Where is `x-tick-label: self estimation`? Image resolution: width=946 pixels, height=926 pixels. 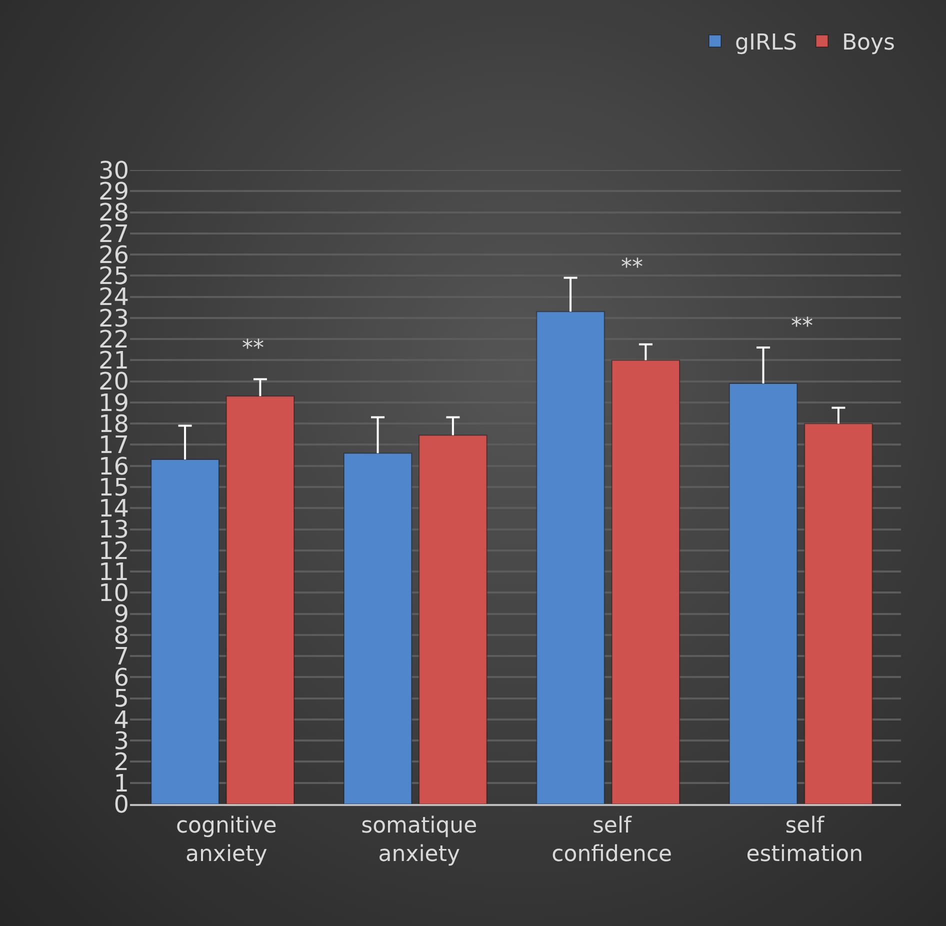 x-tick-label: self estimation is located at coordinates (805, 840).